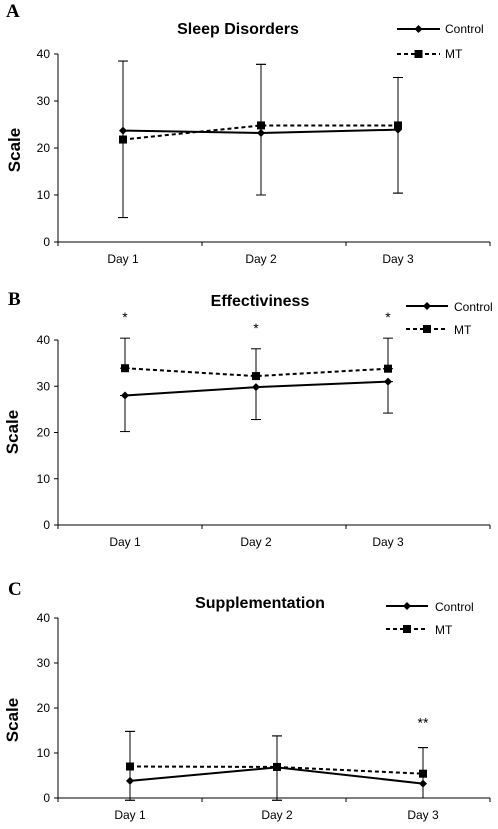  Describe the element at coordinates (238, 29) in the screenshot. I see `chart-title: Sleep Disorders` at that location.